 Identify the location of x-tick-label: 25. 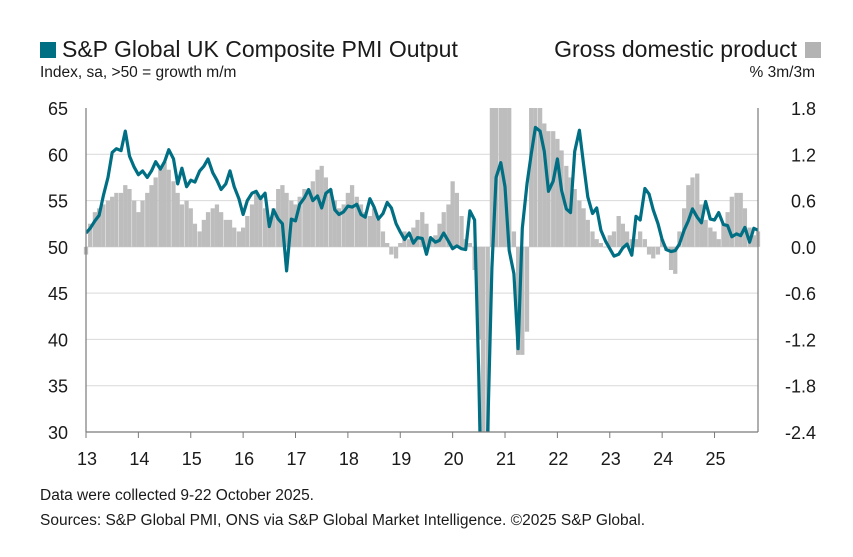
(716, 459).